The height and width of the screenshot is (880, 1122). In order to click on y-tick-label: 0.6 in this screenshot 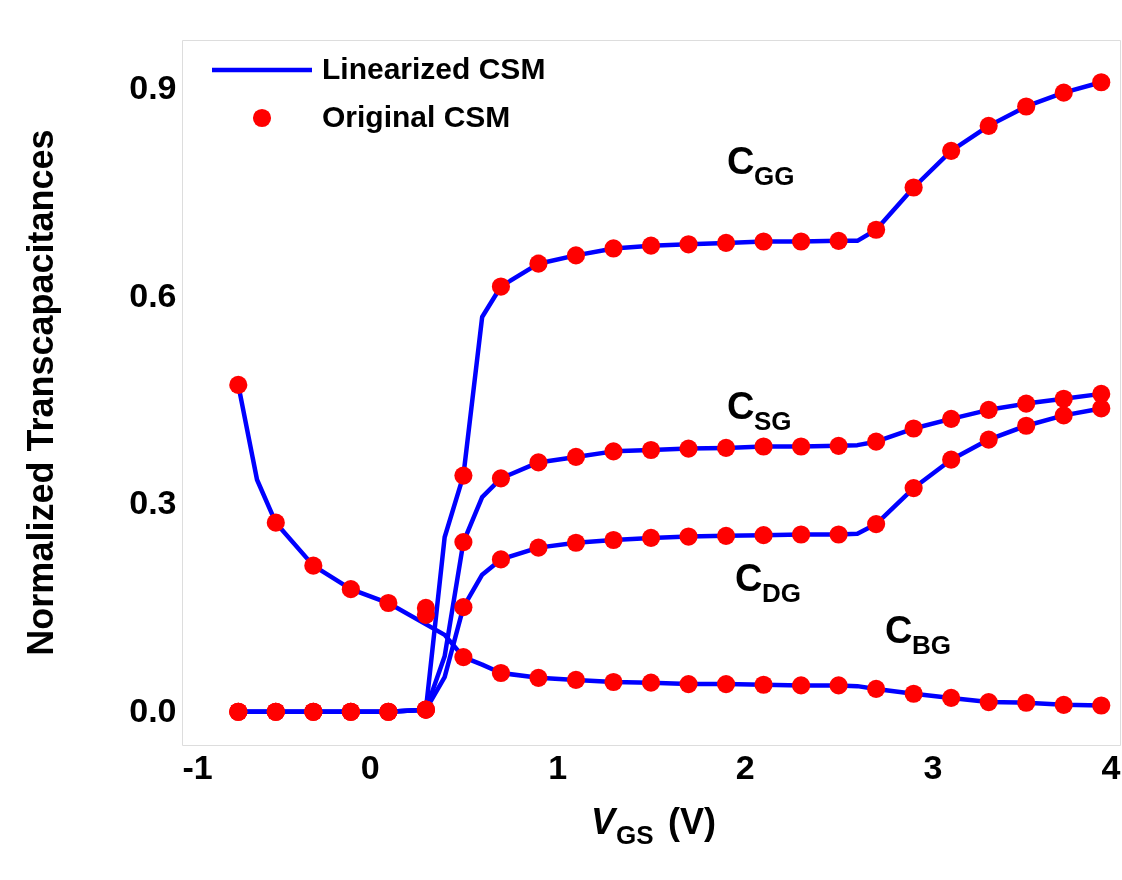, I will do `click(153, 294)`.